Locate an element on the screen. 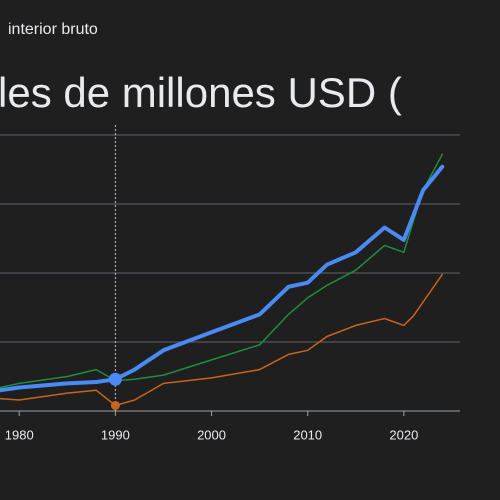 This screenshot has height=500, width=500. x-tick-label: 1990 is located at coordinates (115, 434).